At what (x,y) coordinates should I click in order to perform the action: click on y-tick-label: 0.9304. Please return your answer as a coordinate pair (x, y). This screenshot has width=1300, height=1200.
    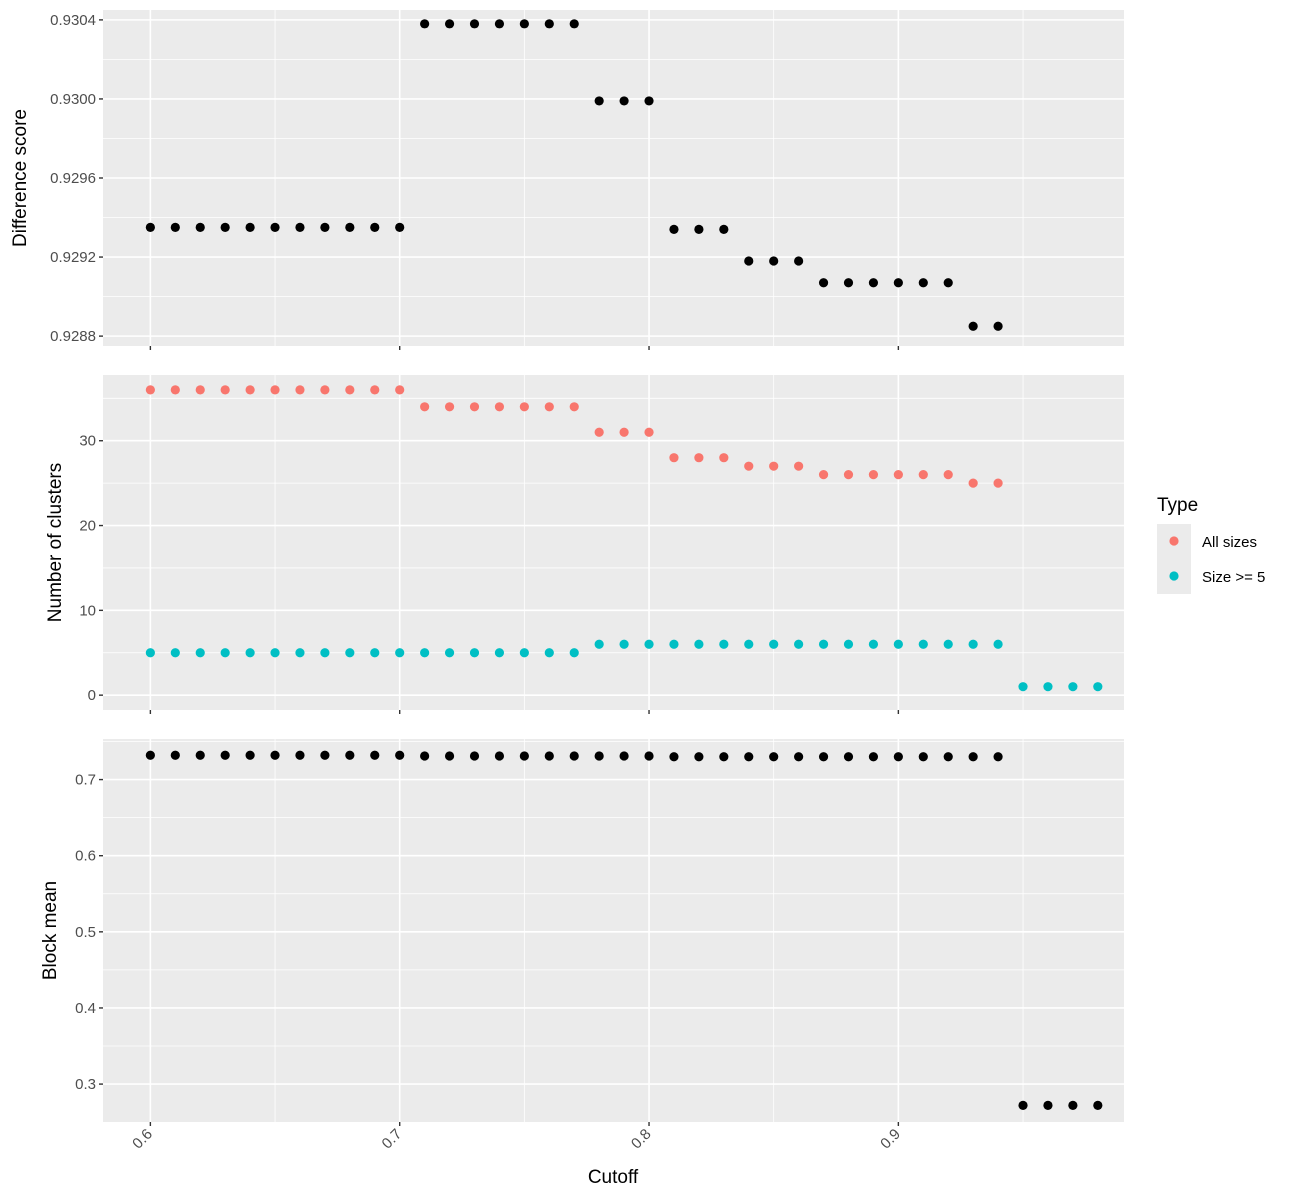
    Looking at the image, I should click on (73, 20).